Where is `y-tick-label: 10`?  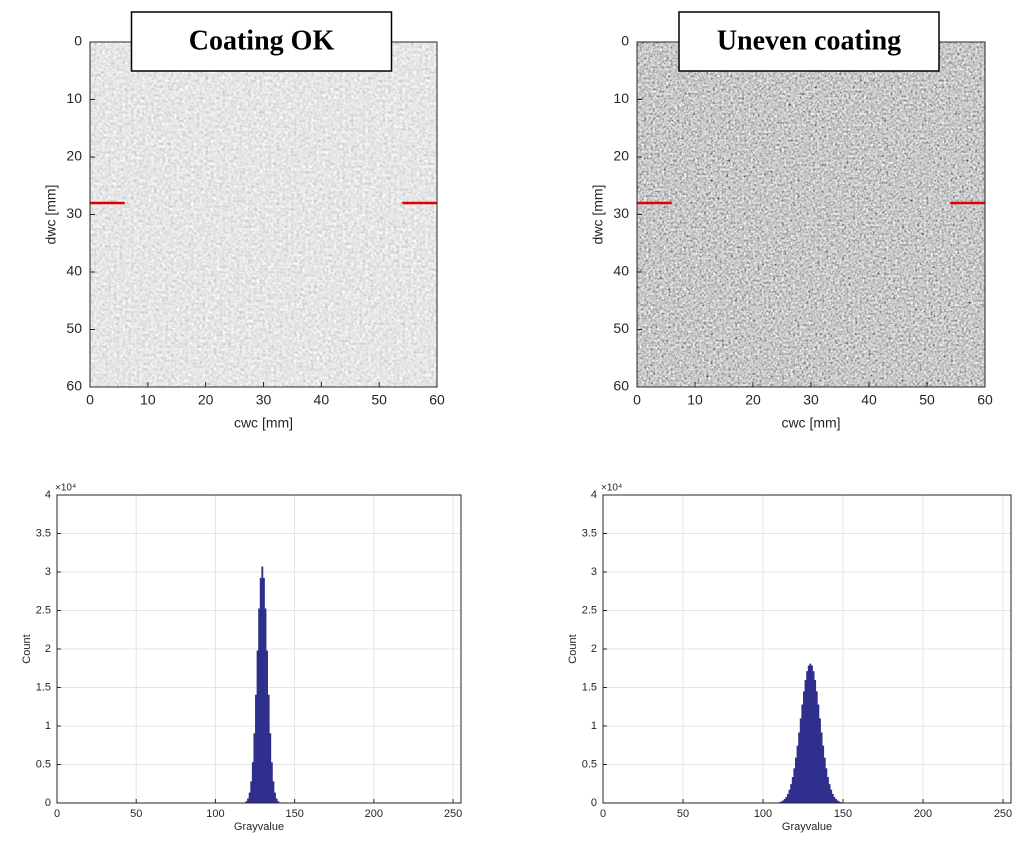 y-tick-label: 10 is located at coordinates (74, 98).